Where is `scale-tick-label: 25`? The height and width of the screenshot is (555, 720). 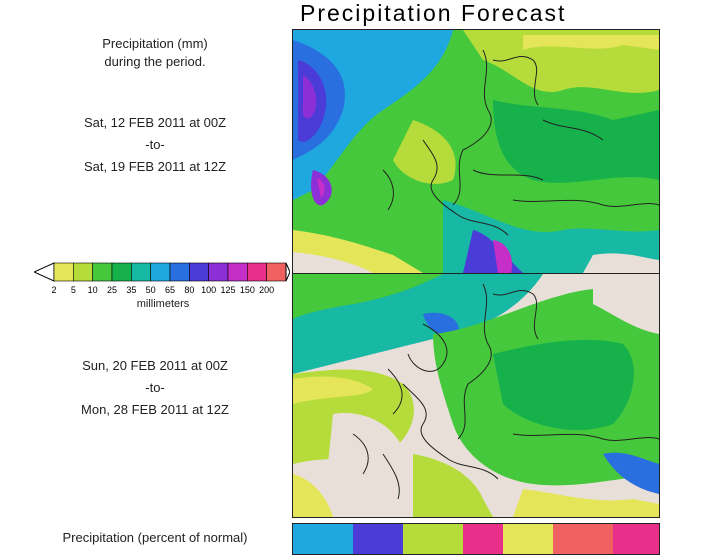
scale-tick-label: 25 is located at coordinates (112, 290).